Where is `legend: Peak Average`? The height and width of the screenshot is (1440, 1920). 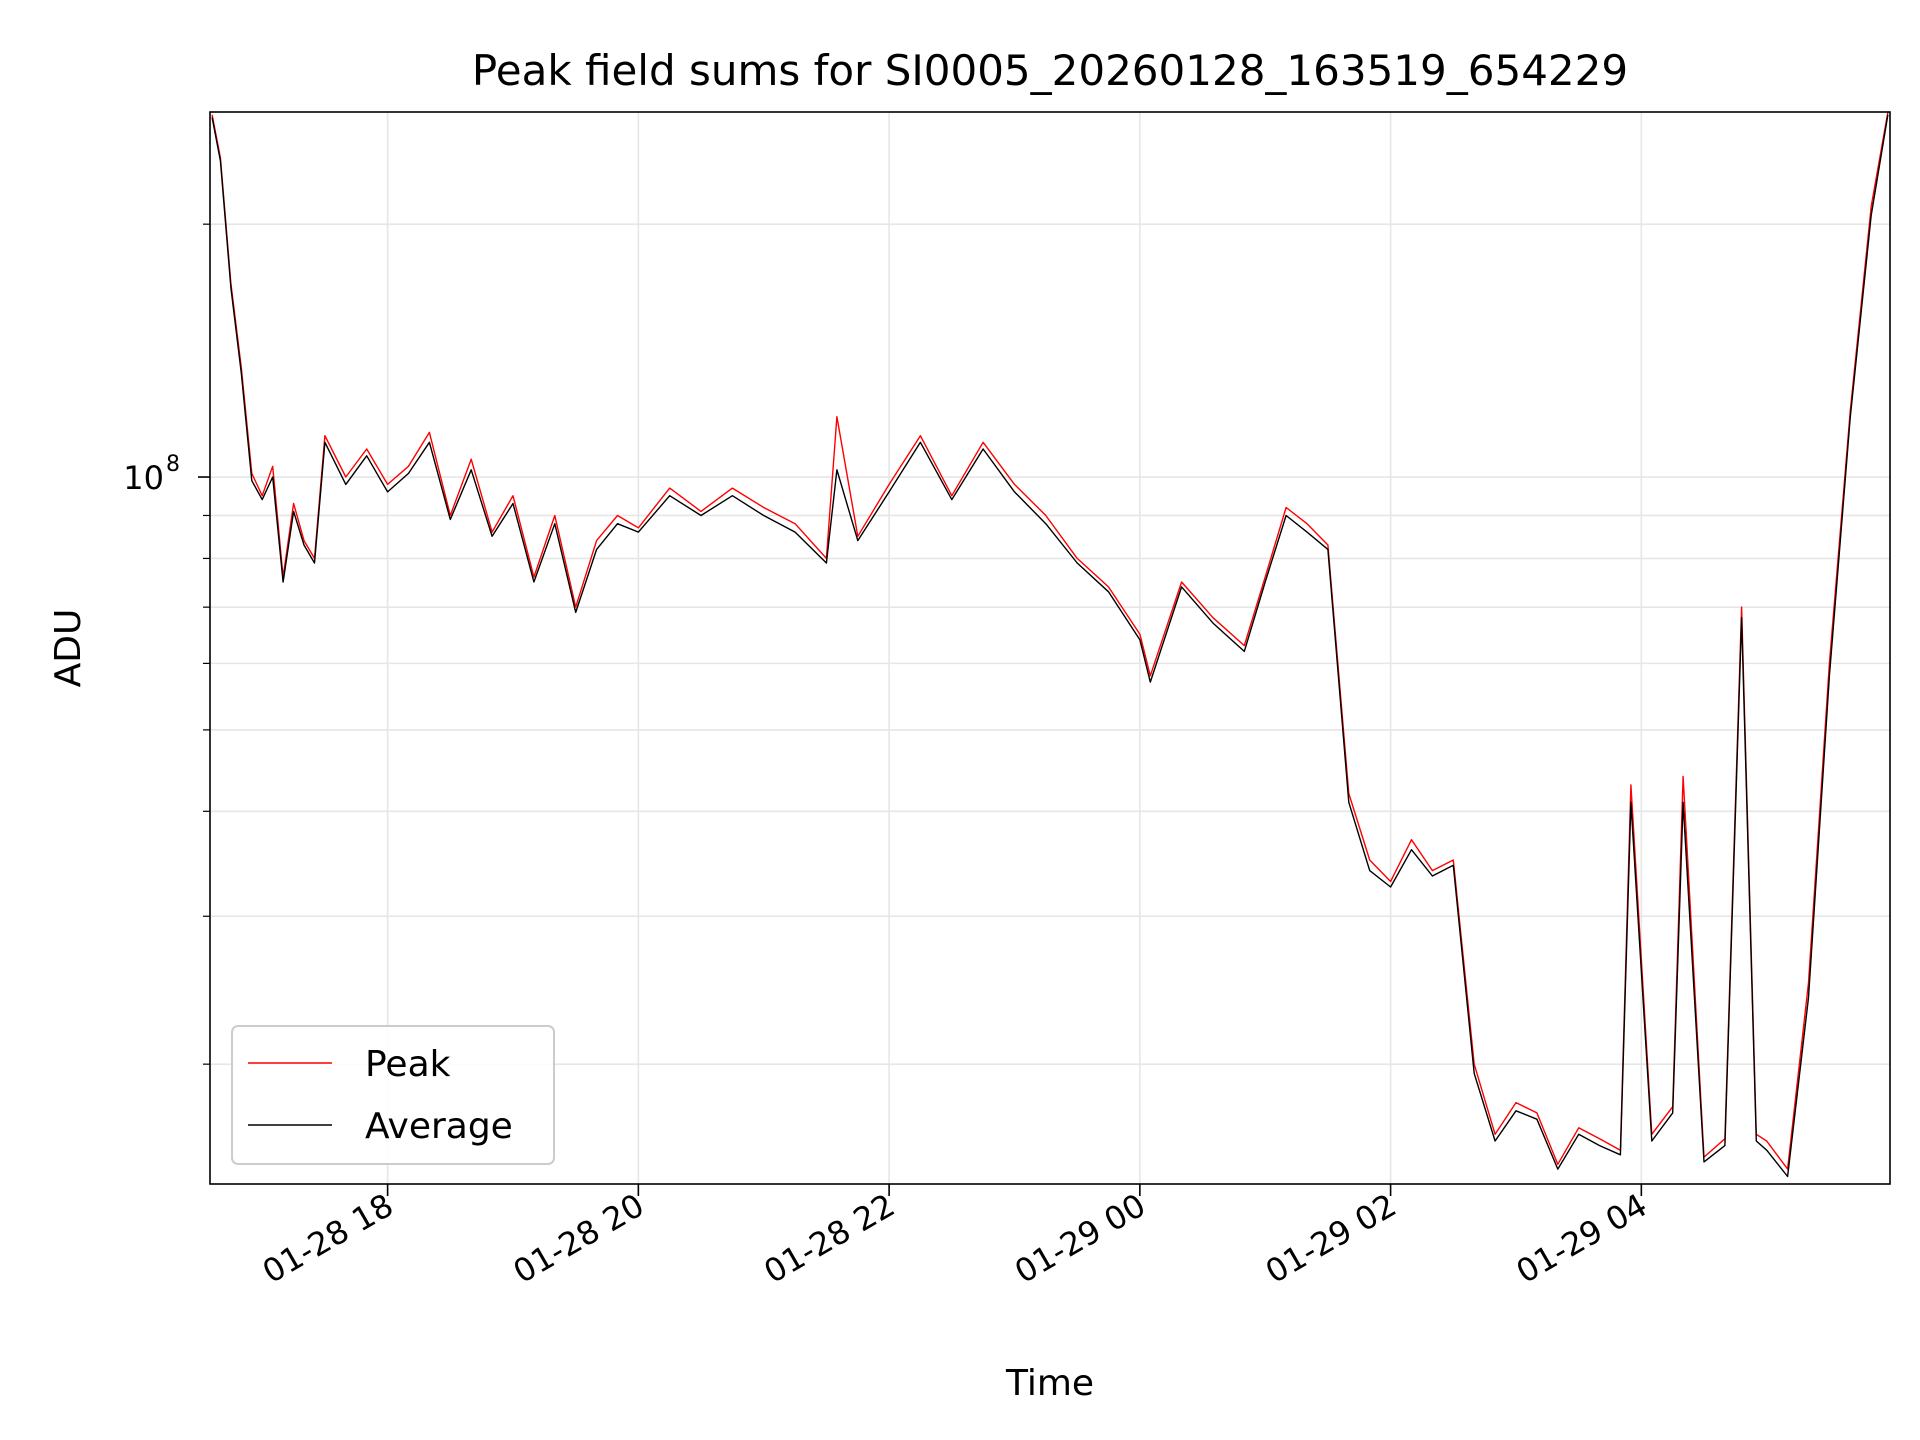
legend: Peak Average is located at coordinates (393, 1095).